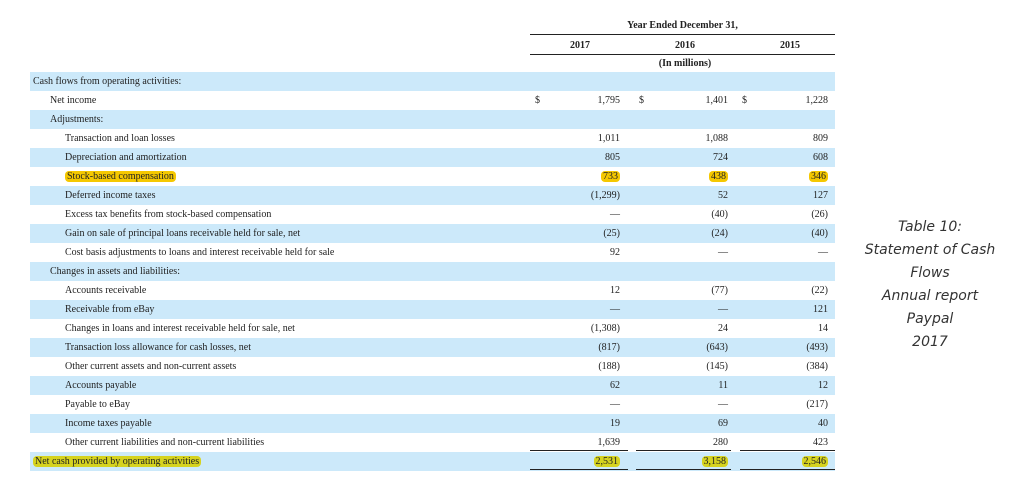  I want to click on value-text: 809, so click(820, 138).